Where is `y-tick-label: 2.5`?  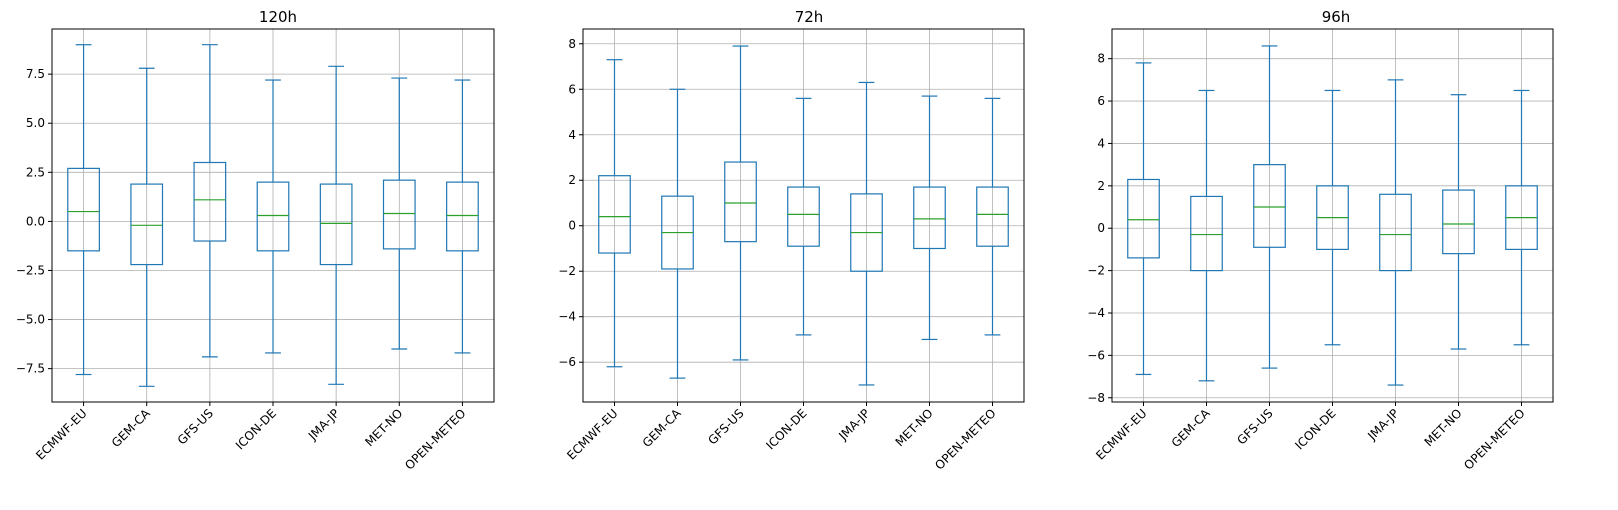 y-tick-label: 2.5 is located at coordinates (35, 172).